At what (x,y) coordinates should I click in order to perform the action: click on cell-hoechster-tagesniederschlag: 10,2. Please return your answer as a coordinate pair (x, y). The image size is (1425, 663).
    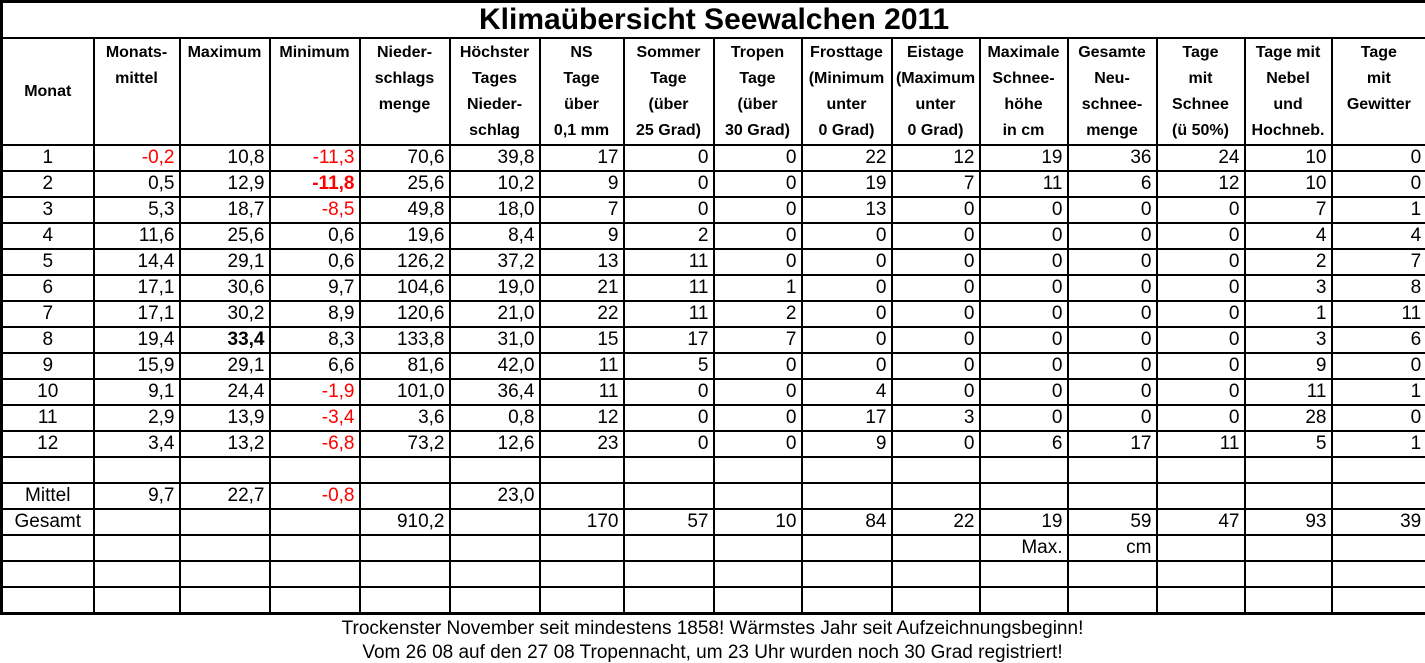
    Looking at the image, I should click on (494, 184).